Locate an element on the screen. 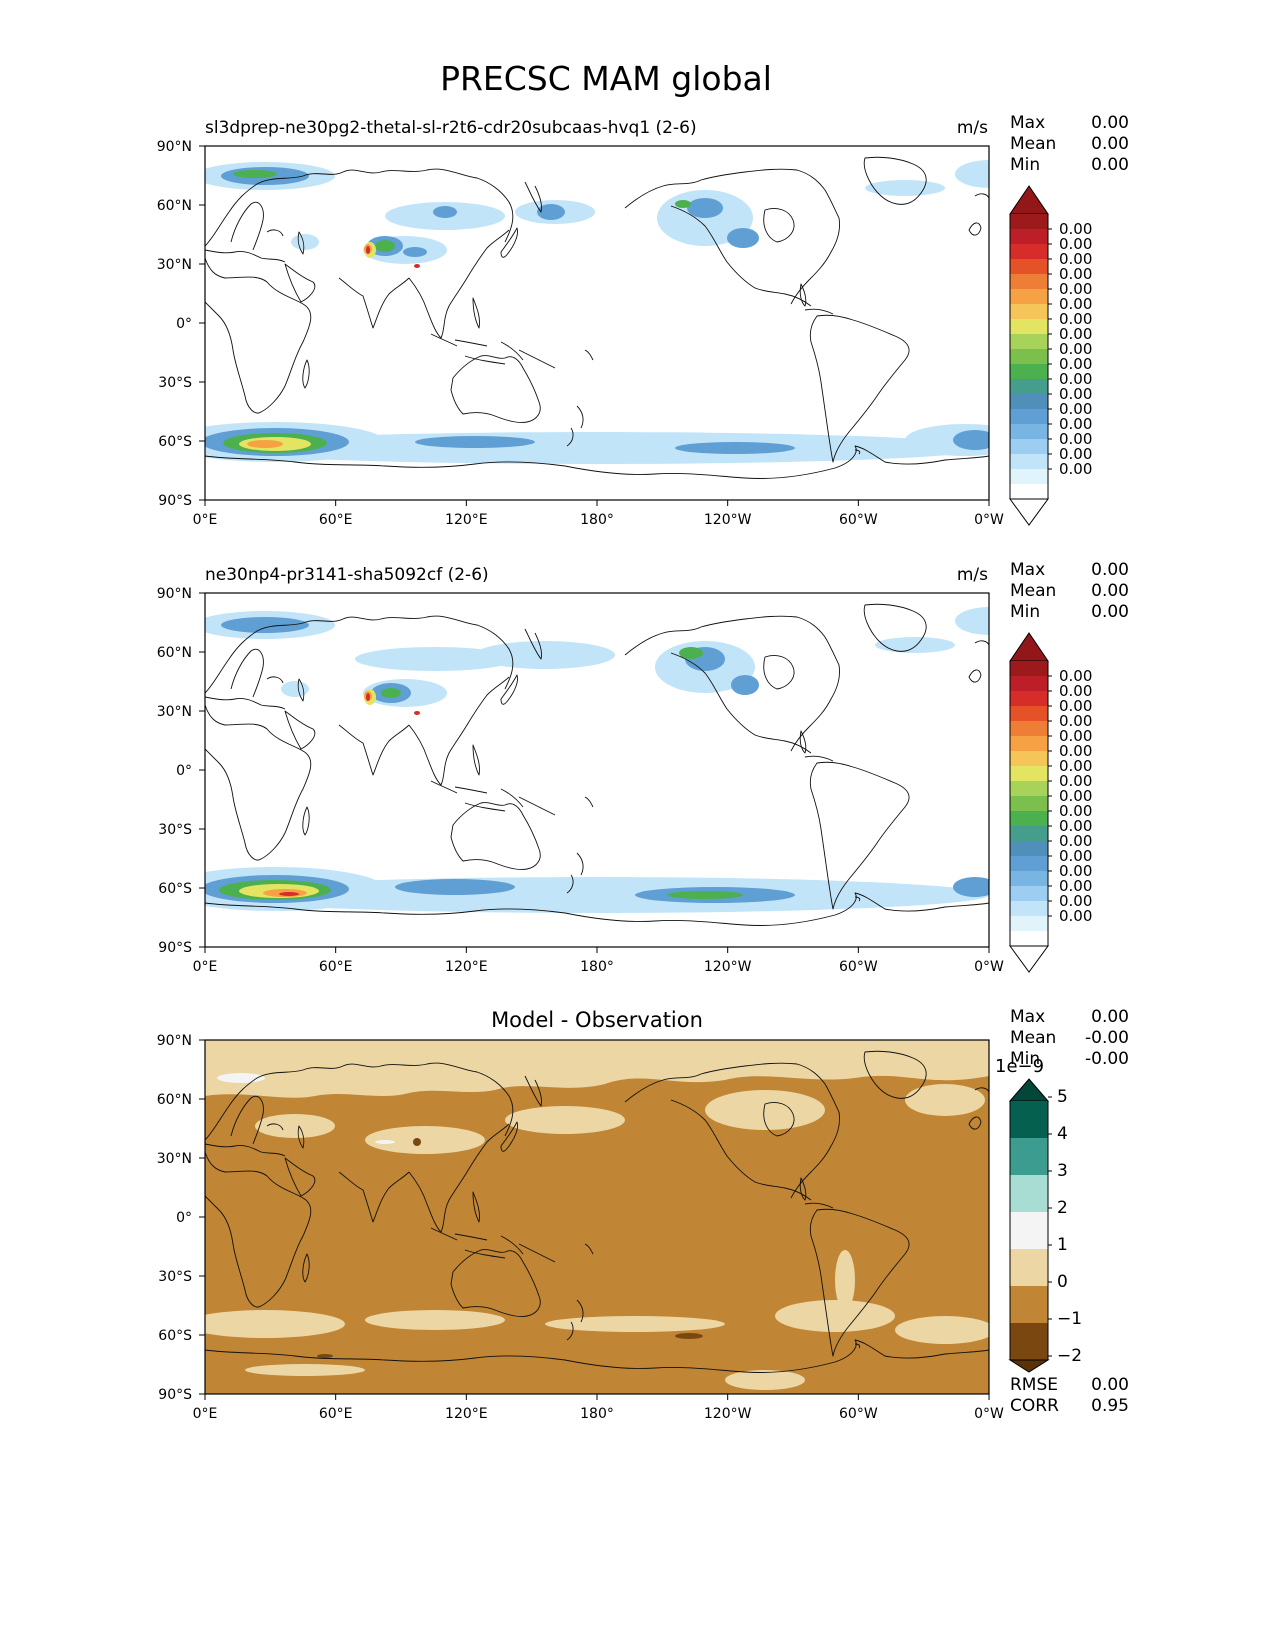 This screenshot has width=1275, height=1650. lon-tick-label: 0°E is located at coordinates (205, 520).